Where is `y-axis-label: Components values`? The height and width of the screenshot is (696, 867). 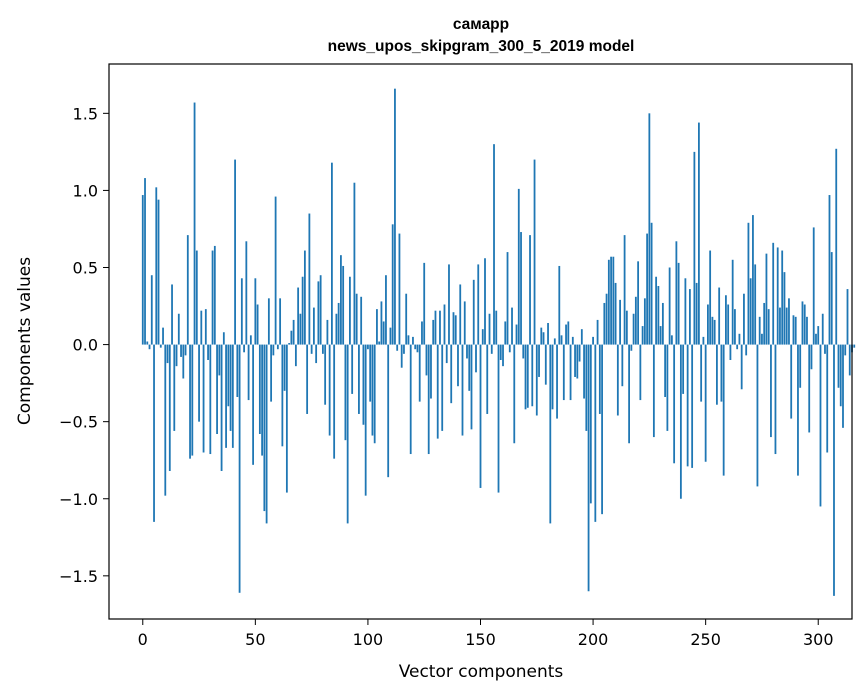
y-axis-label: Components values is located at coordinates (25, 341).